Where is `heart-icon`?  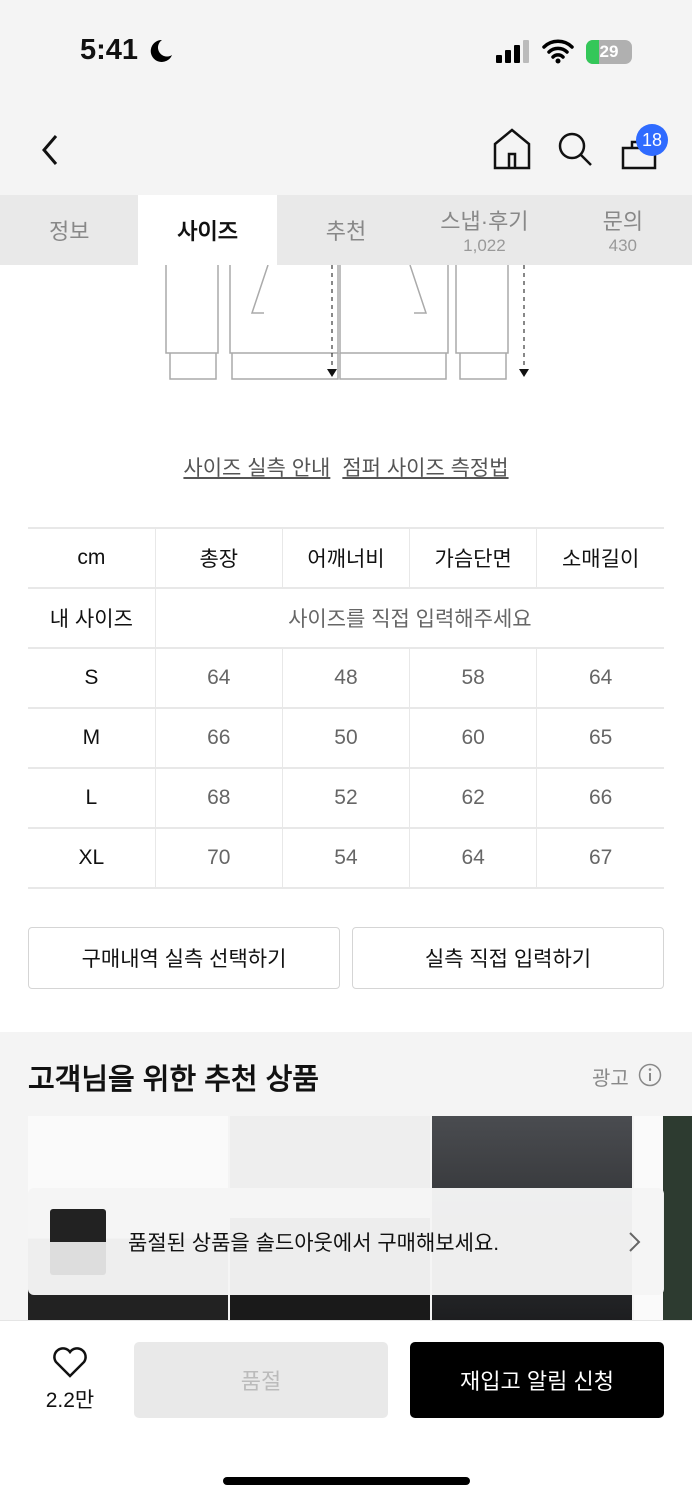
heart-icon is located at coordinates (70, 1362).